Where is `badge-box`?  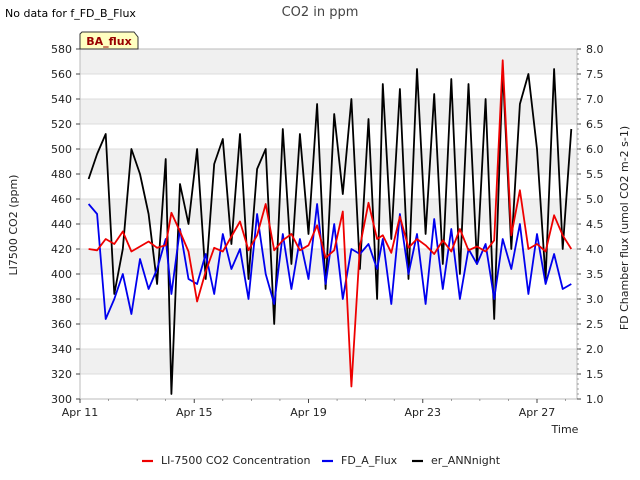
badge-box is located at coordinates (109, 40).